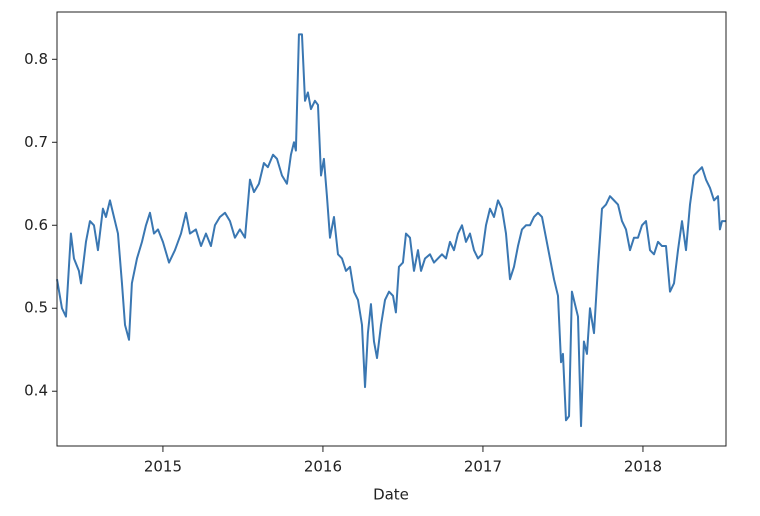 Image resolution: width=760 pixels, height=516 pixels. I want to click on y-tick-label: 0.8, so click(36, 59).